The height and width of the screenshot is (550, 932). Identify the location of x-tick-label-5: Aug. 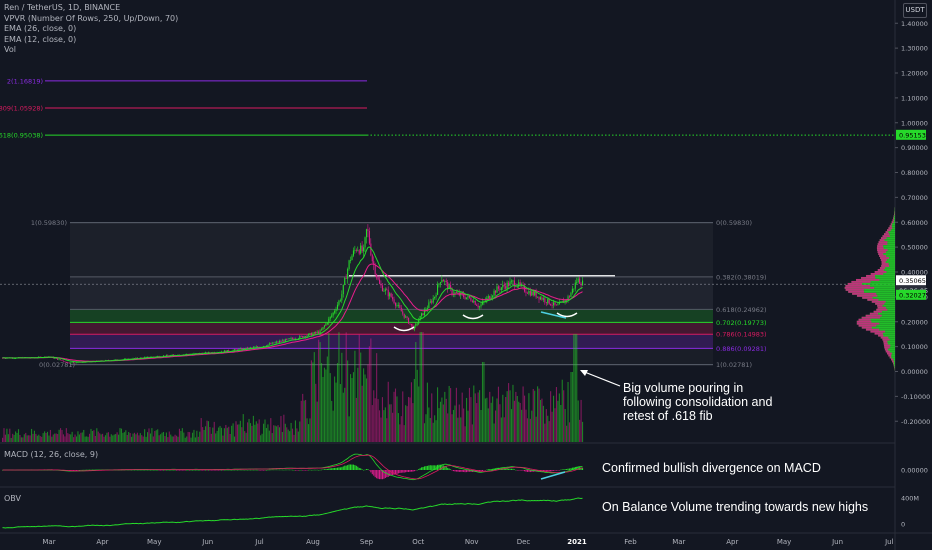
(313, 542).